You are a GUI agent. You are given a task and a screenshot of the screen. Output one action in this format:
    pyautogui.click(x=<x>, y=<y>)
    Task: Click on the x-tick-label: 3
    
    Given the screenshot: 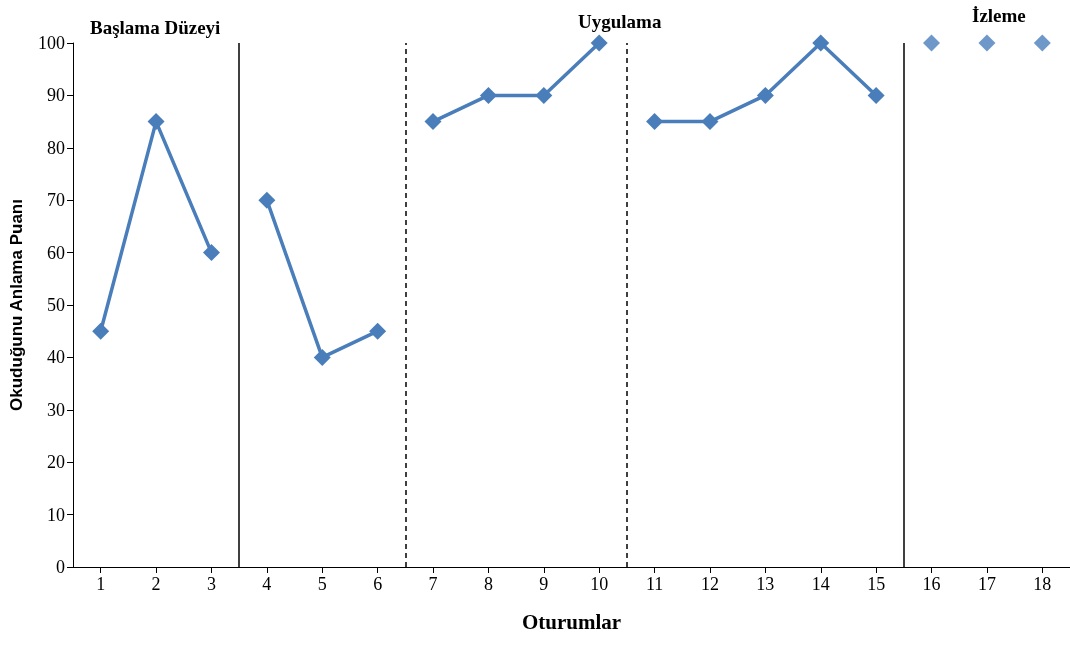 What is the action you would take?
    pyautogui.click(x=211, y=584)
    